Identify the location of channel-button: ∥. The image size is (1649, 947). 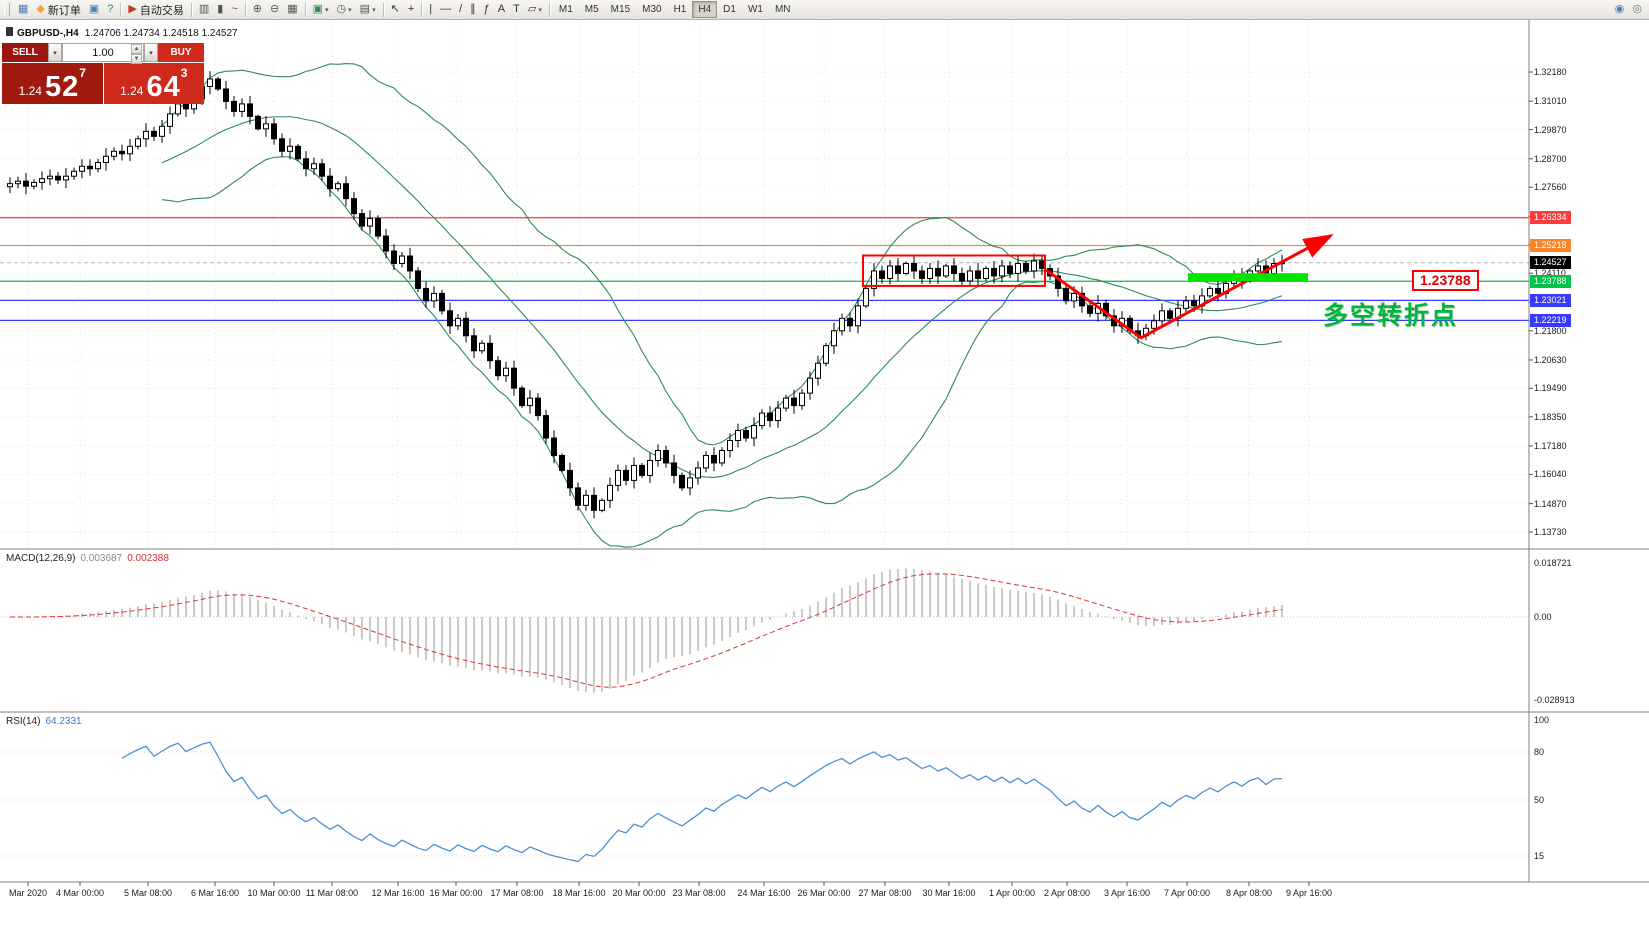
(473, 9).